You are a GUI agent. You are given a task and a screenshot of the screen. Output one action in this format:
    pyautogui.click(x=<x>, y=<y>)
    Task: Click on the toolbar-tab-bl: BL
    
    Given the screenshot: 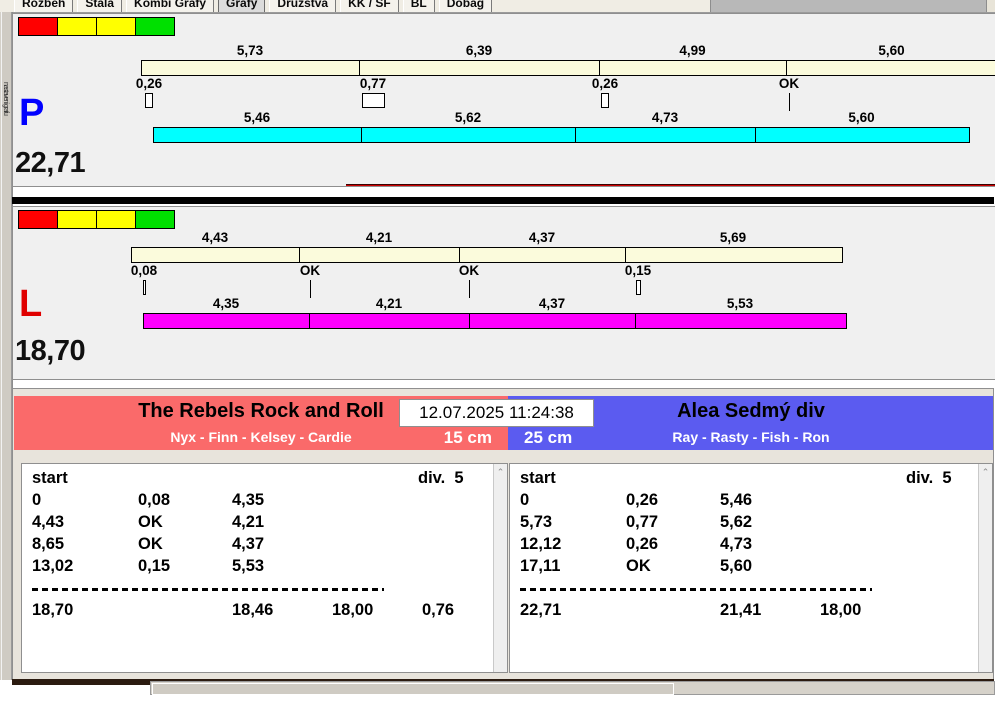 What is the action you would take?
    pyautogui.click(x=418, y=6)
    